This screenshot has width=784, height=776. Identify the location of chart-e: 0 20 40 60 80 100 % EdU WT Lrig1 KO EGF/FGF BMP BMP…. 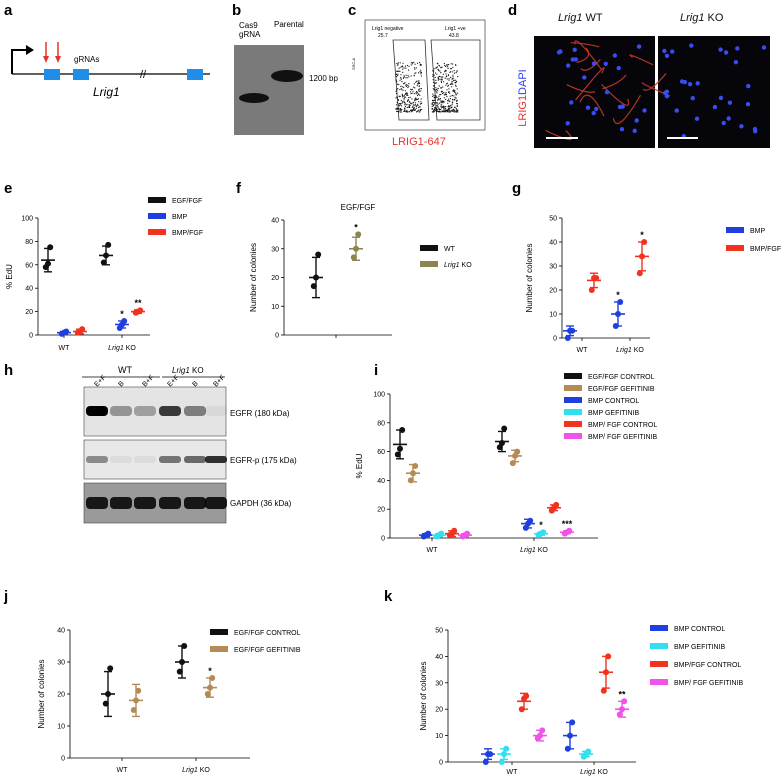
(104, 274).